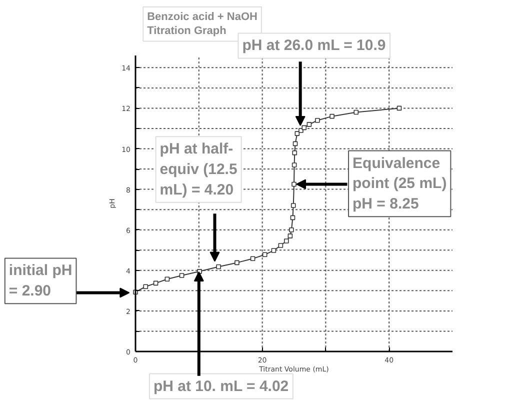 The height and width of the screenshot is (400, 517). What do you see at coordinates (40, 281) in the screenshot?
I see `annotation: initial pH = 2.90` at bounding box center [40, 281].